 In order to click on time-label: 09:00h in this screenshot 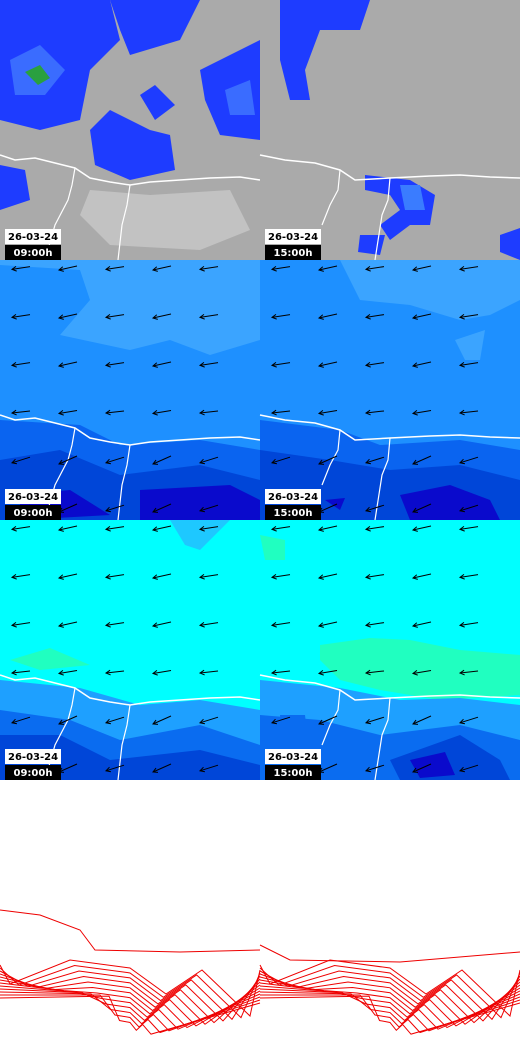, I will do `click(33, 513)`.